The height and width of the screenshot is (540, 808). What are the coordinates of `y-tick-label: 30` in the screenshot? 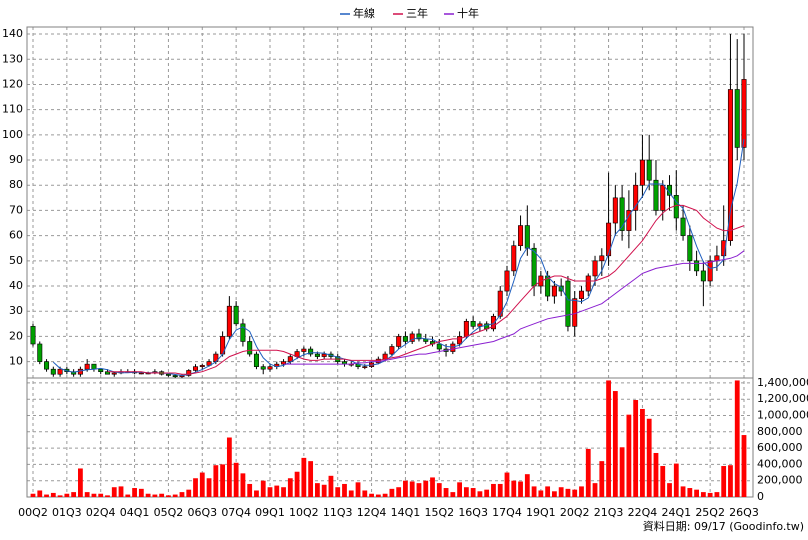 It's located at (16, 310).